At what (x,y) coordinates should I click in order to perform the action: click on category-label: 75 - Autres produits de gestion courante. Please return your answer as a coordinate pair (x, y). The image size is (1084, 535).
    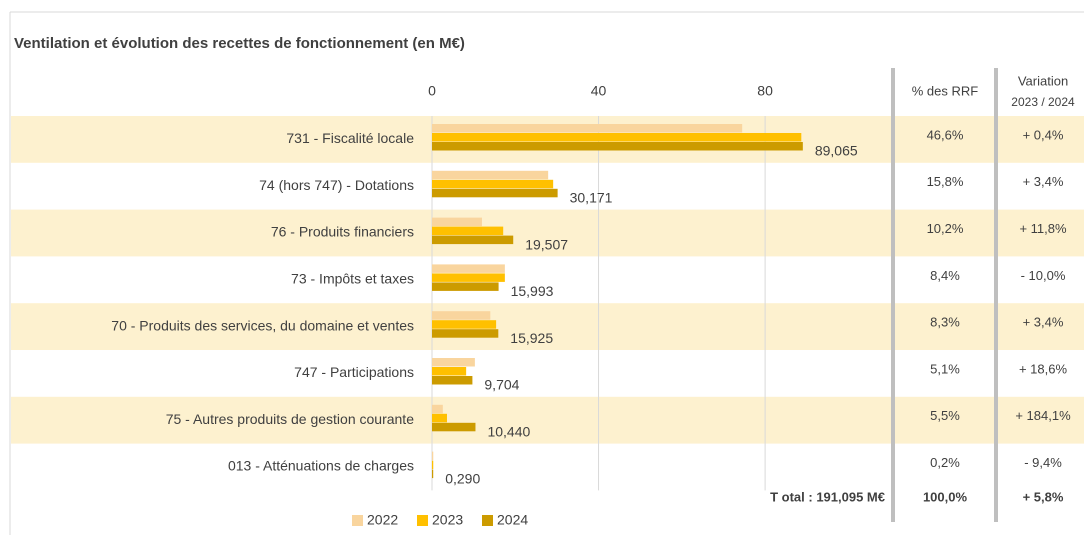
    Looking at the image, I should click on (290, 419).